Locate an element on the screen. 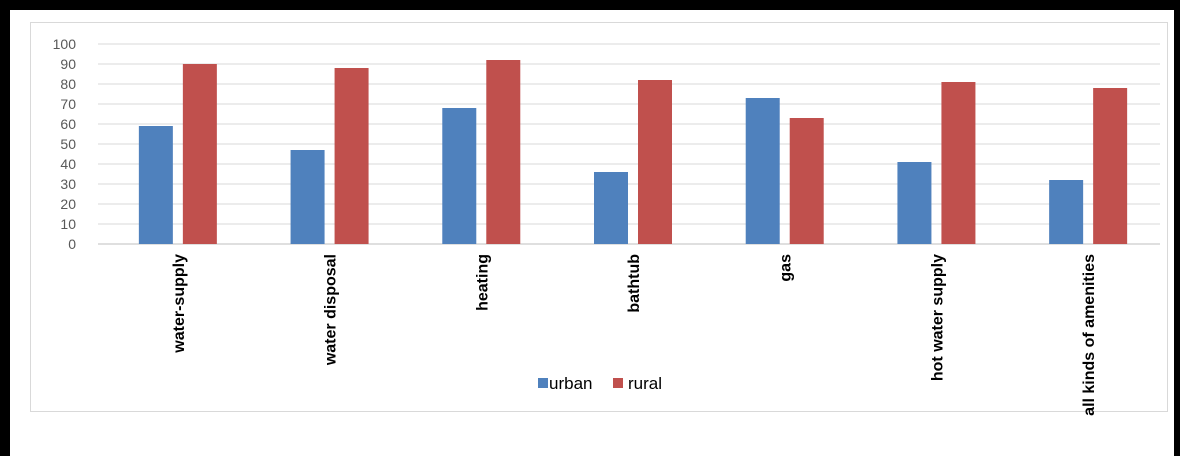 The image size is (1180, 456). y-tick-label: 70 is located at coordinates (68, 104).